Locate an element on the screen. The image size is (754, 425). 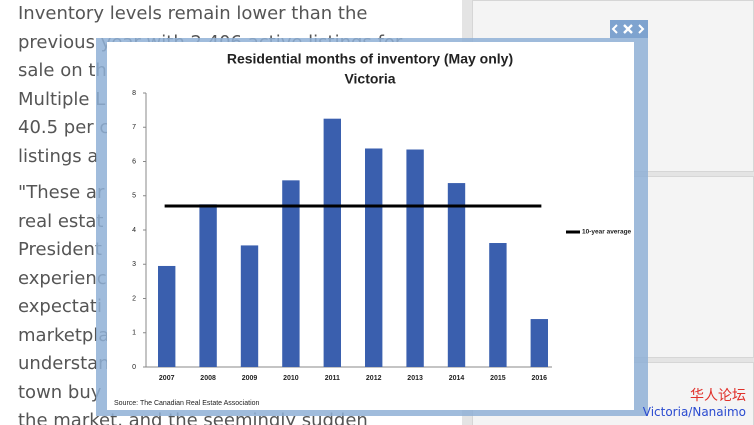
article-line: sale on th is located at coordinates (62, 70).